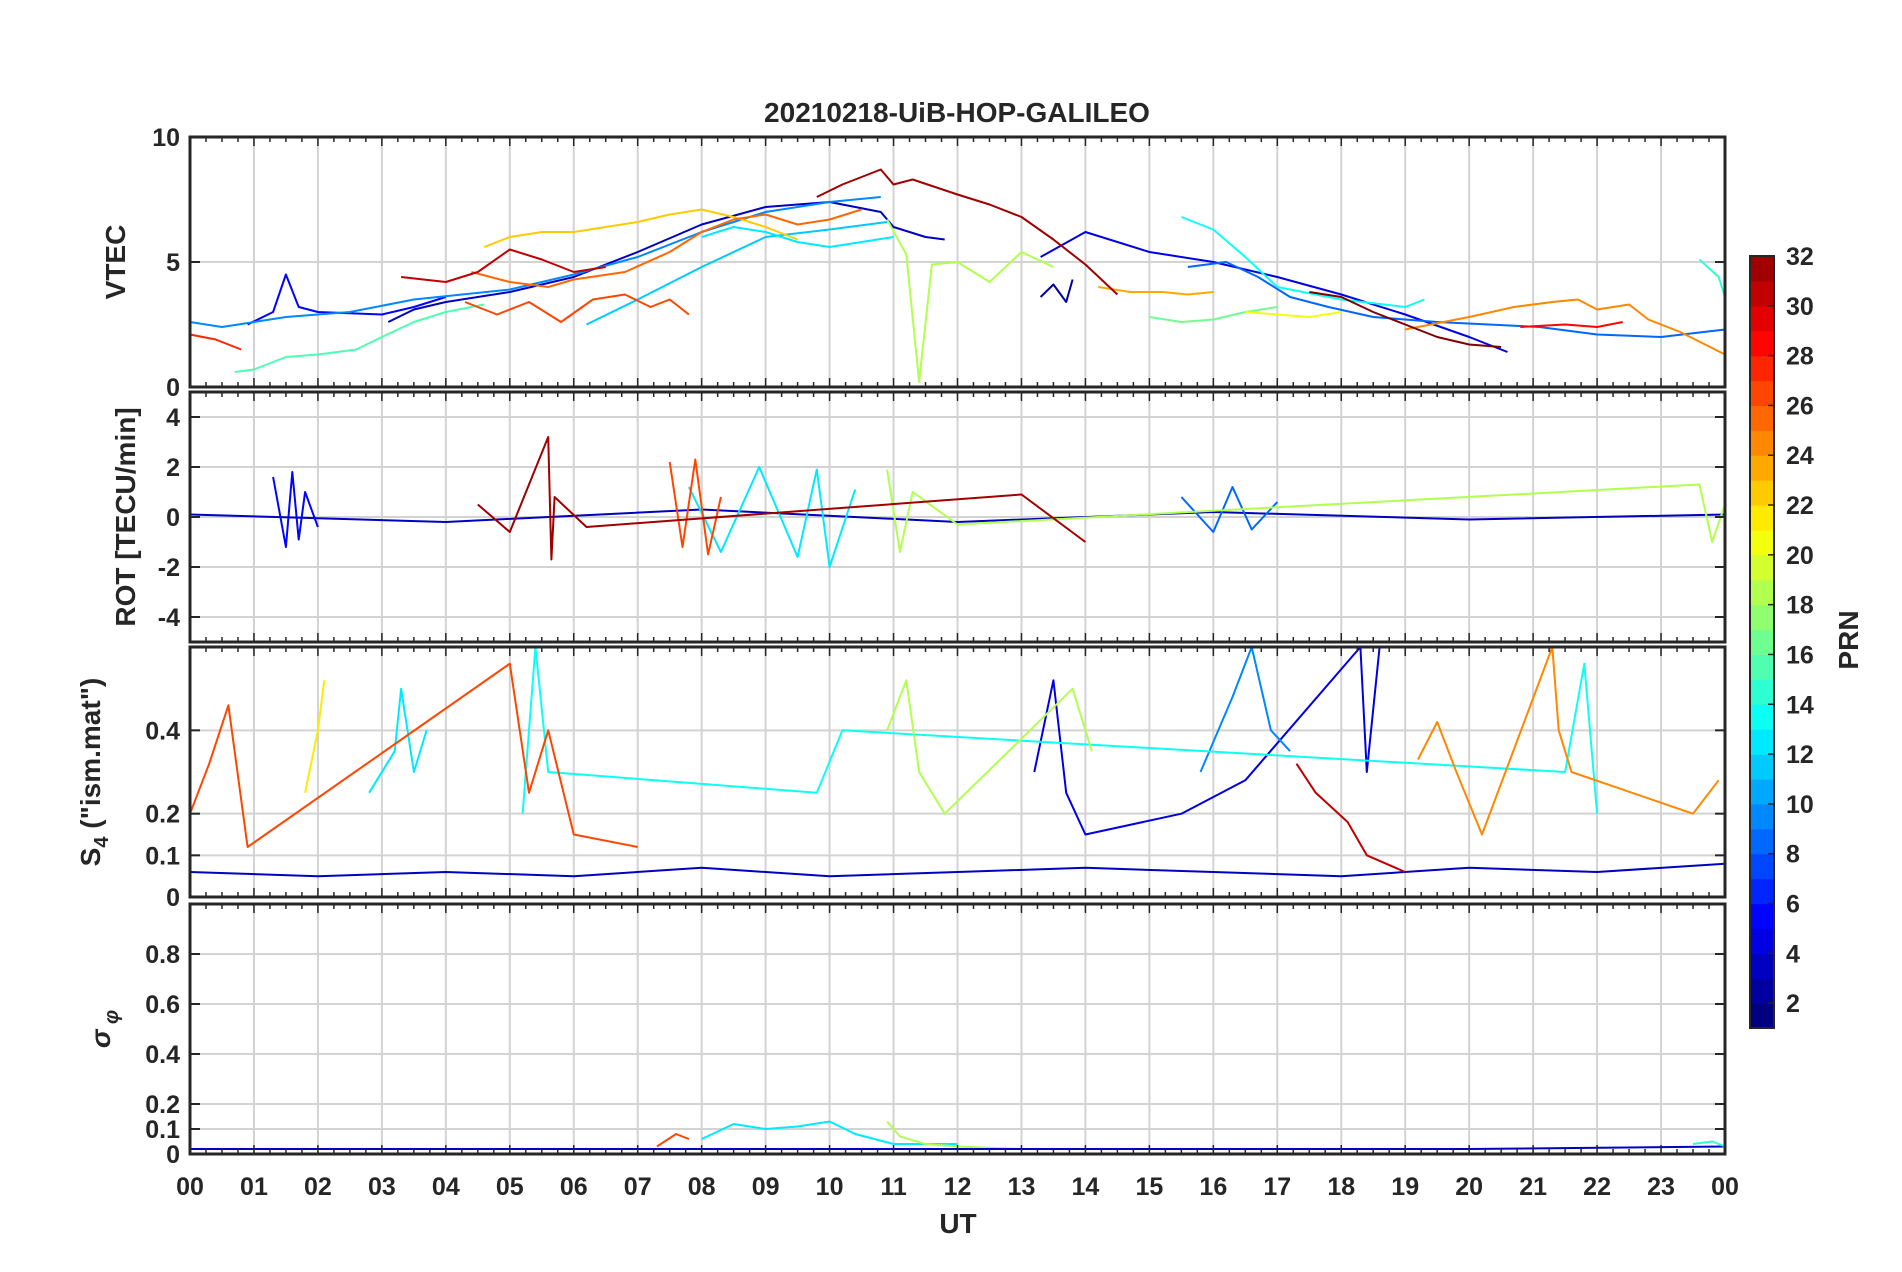 The height and width of the screenshot is (1272, 1902). What do you see at coordinates (162, 955) in the screenshot?
I see `y-tick-label: 0.8` at bounding box center [162, 955].